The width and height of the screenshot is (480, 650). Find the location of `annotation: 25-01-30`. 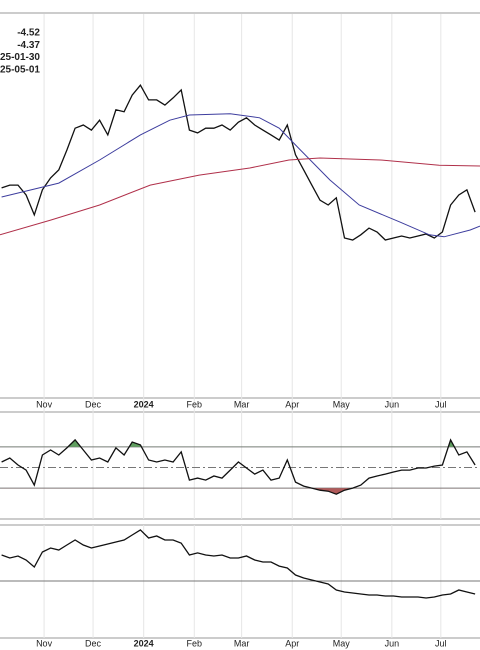

annotation: 25-01-30 is located at coordinates (20, 57).